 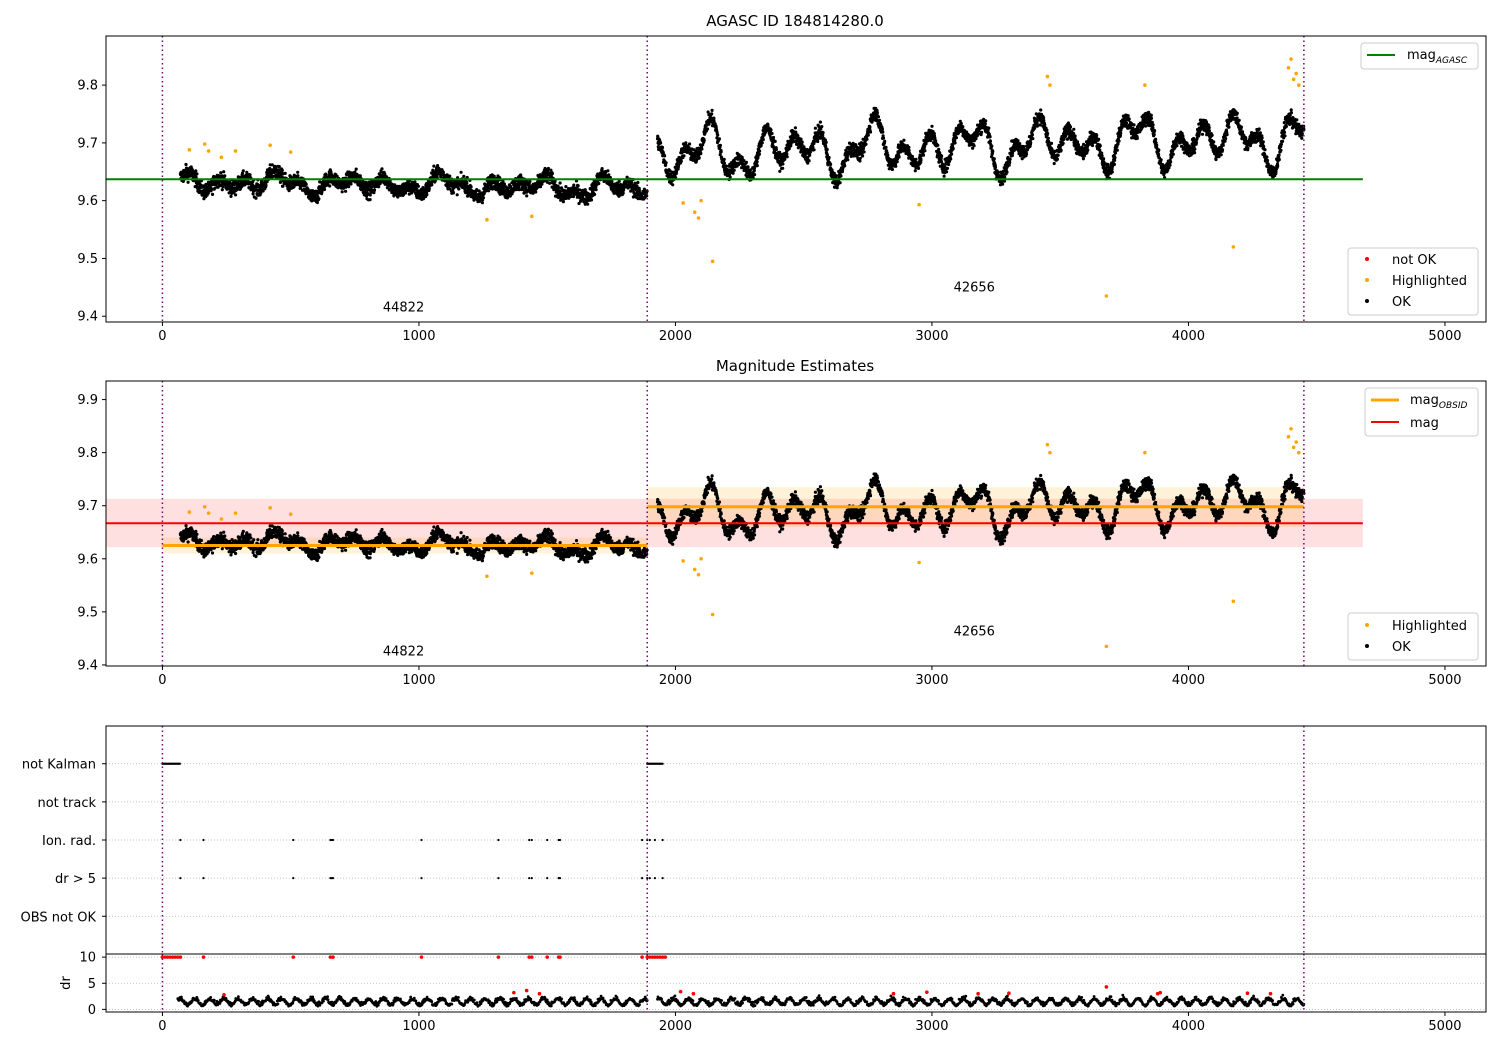 What do you see at coordinates (770, 992) in the screenshot?
I see `axes-ticks: 0 1000 2000 3000 4000 5000 0 5 10` at bounding box center [770, 992].